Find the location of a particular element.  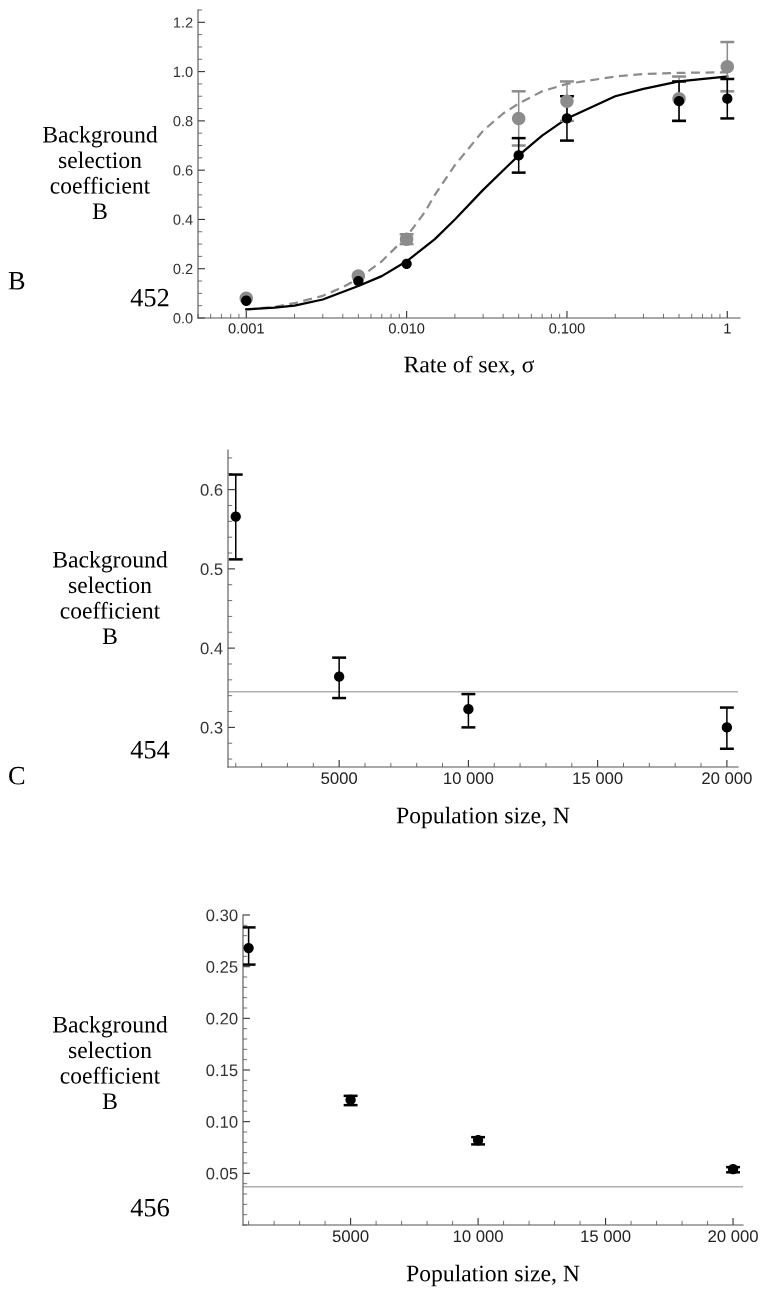

y-tick-label: 0.3 is located at coordinates (211, 727).